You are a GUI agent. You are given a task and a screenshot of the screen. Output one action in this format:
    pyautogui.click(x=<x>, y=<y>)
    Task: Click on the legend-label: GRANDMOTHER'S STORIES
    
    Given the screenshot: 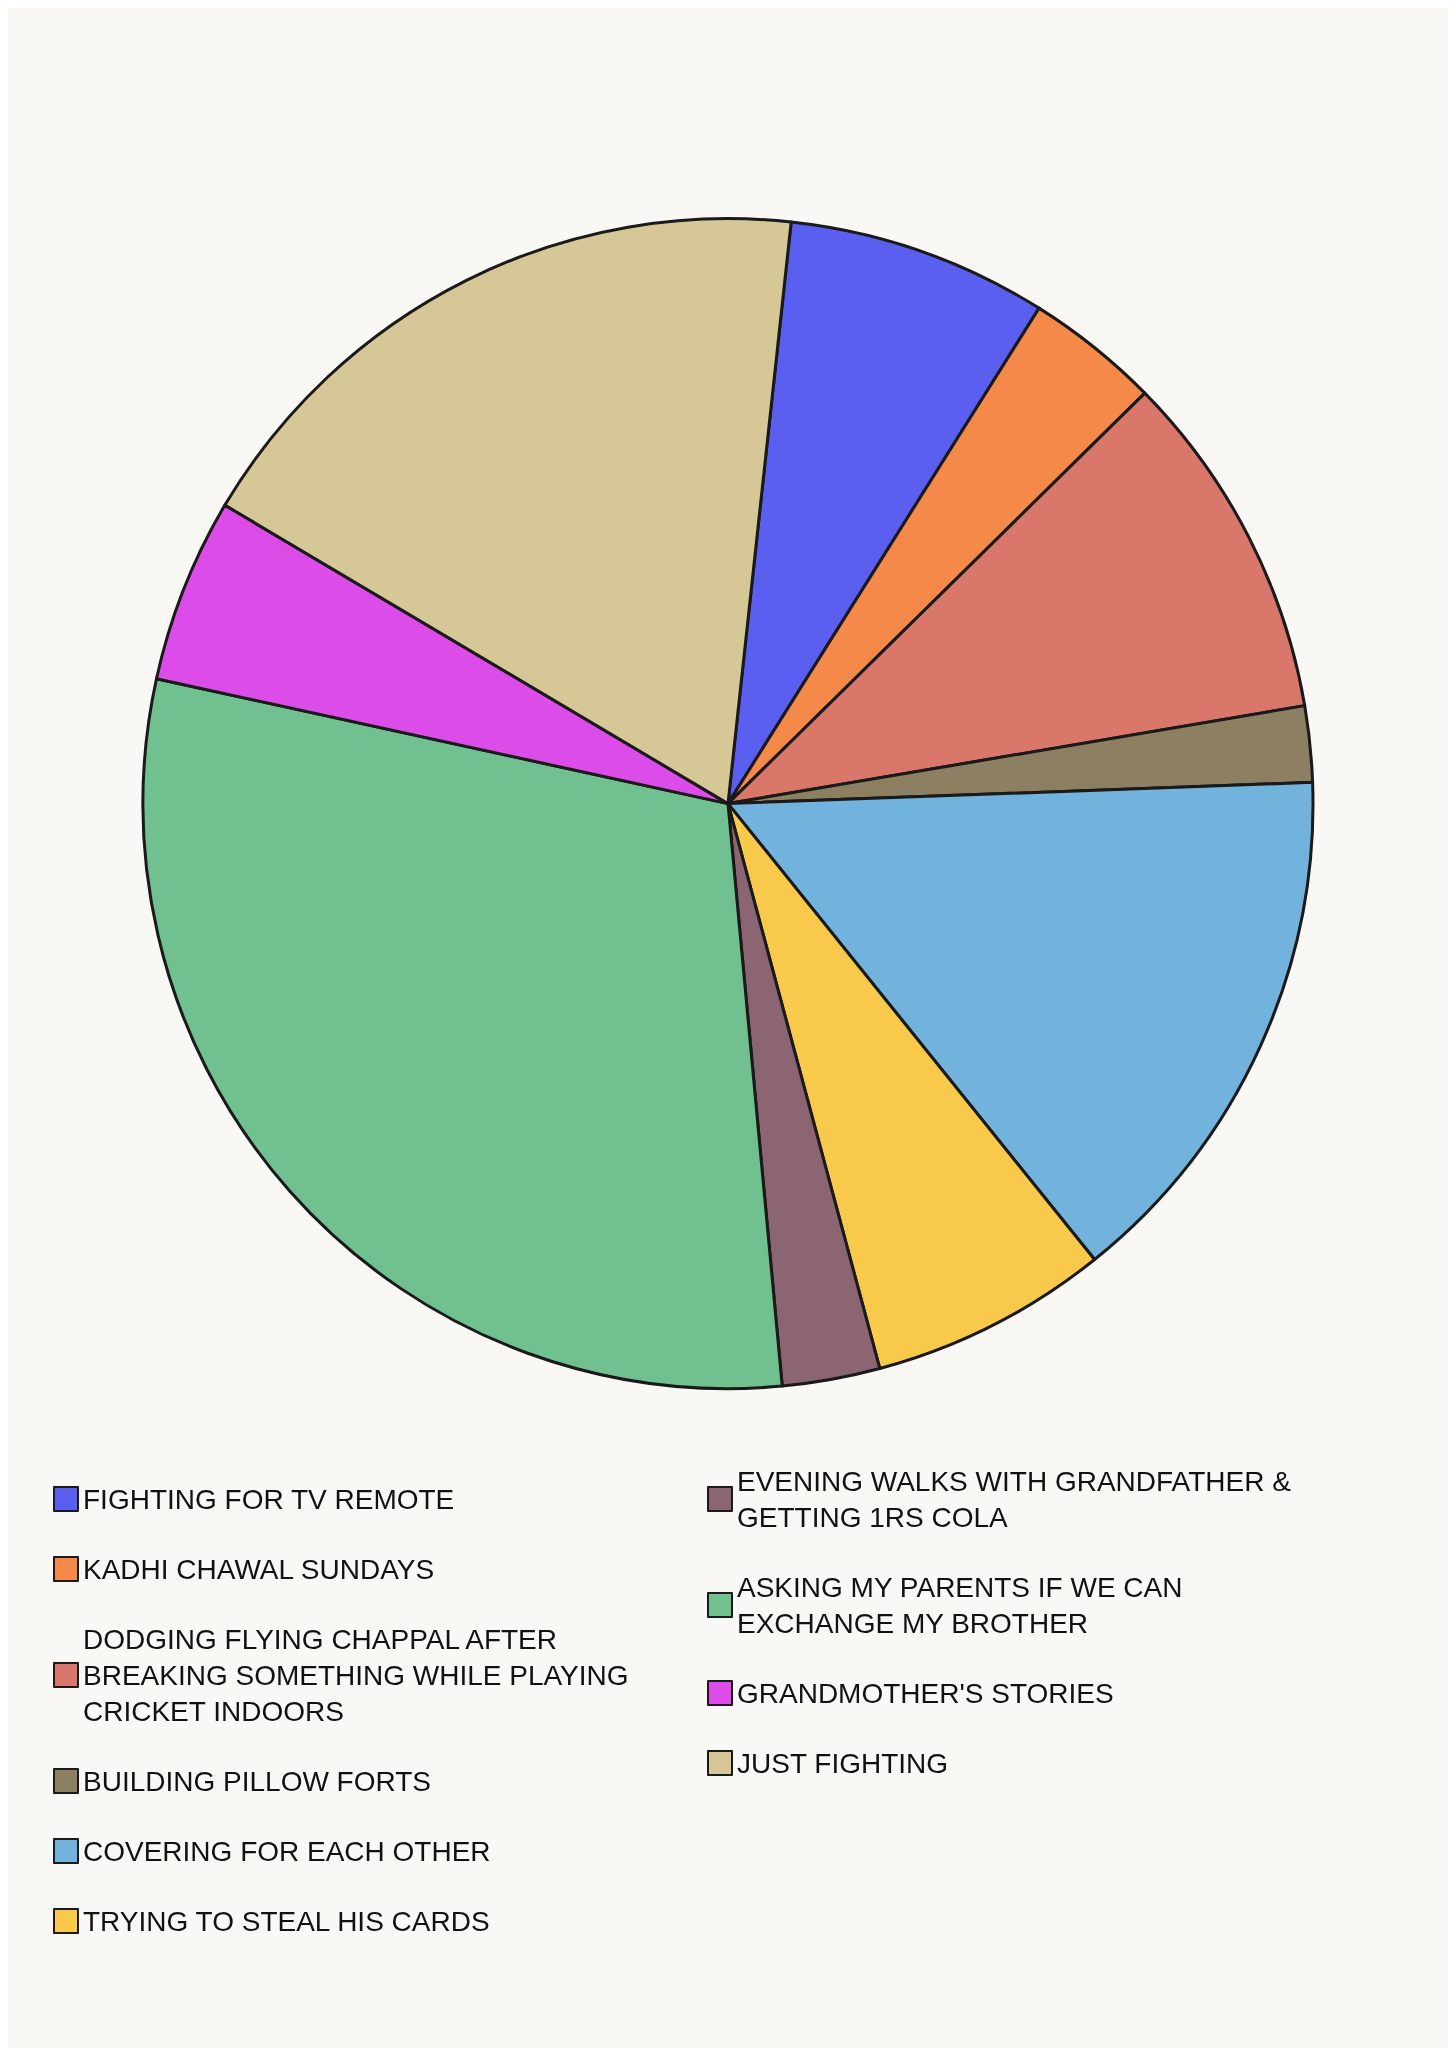 What is the action you would take?
    pyautogui.click(x=925, y=1693)
    